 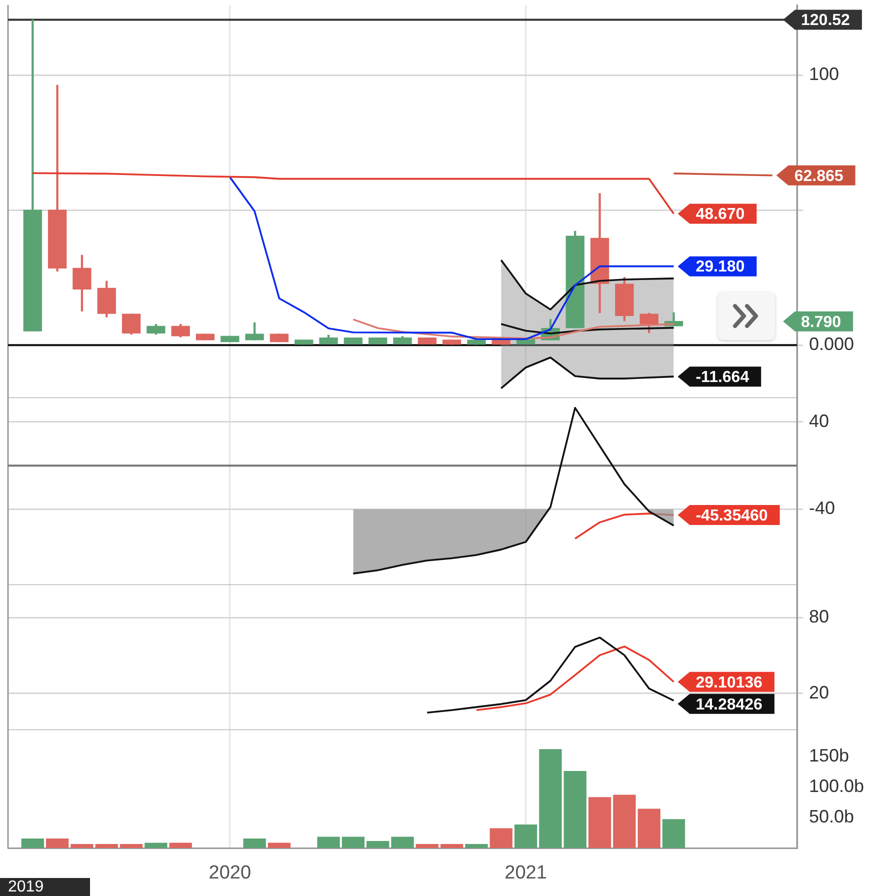 I want to click on ref-line-label: 120.52, so click(x=825, y=21).